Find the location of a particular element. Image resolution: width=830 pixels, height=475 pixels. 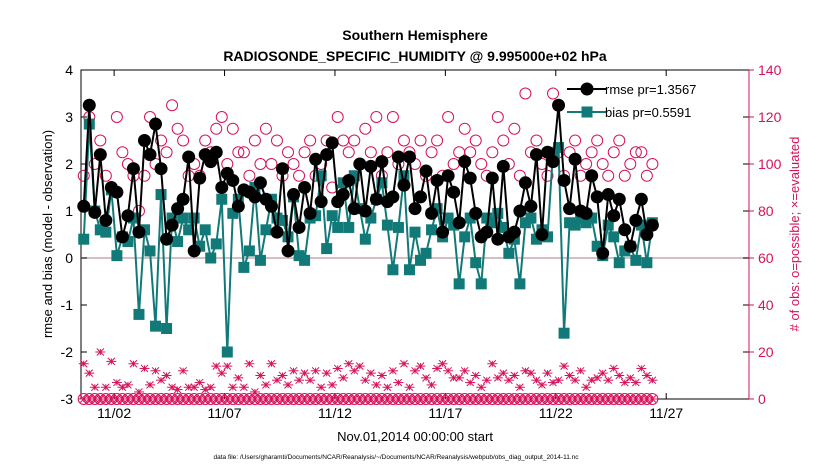

legend-rmse-marker is located at coordinates (587, 89).